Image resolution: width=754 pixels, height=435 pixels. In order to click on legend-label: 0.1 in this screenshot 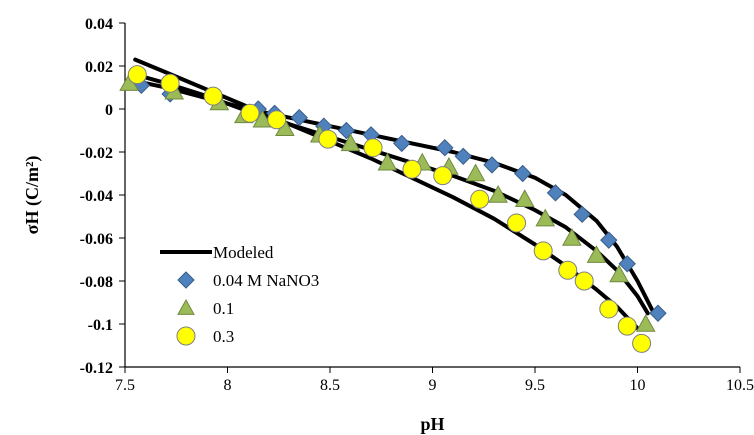, I will do `click(223, 308)`.